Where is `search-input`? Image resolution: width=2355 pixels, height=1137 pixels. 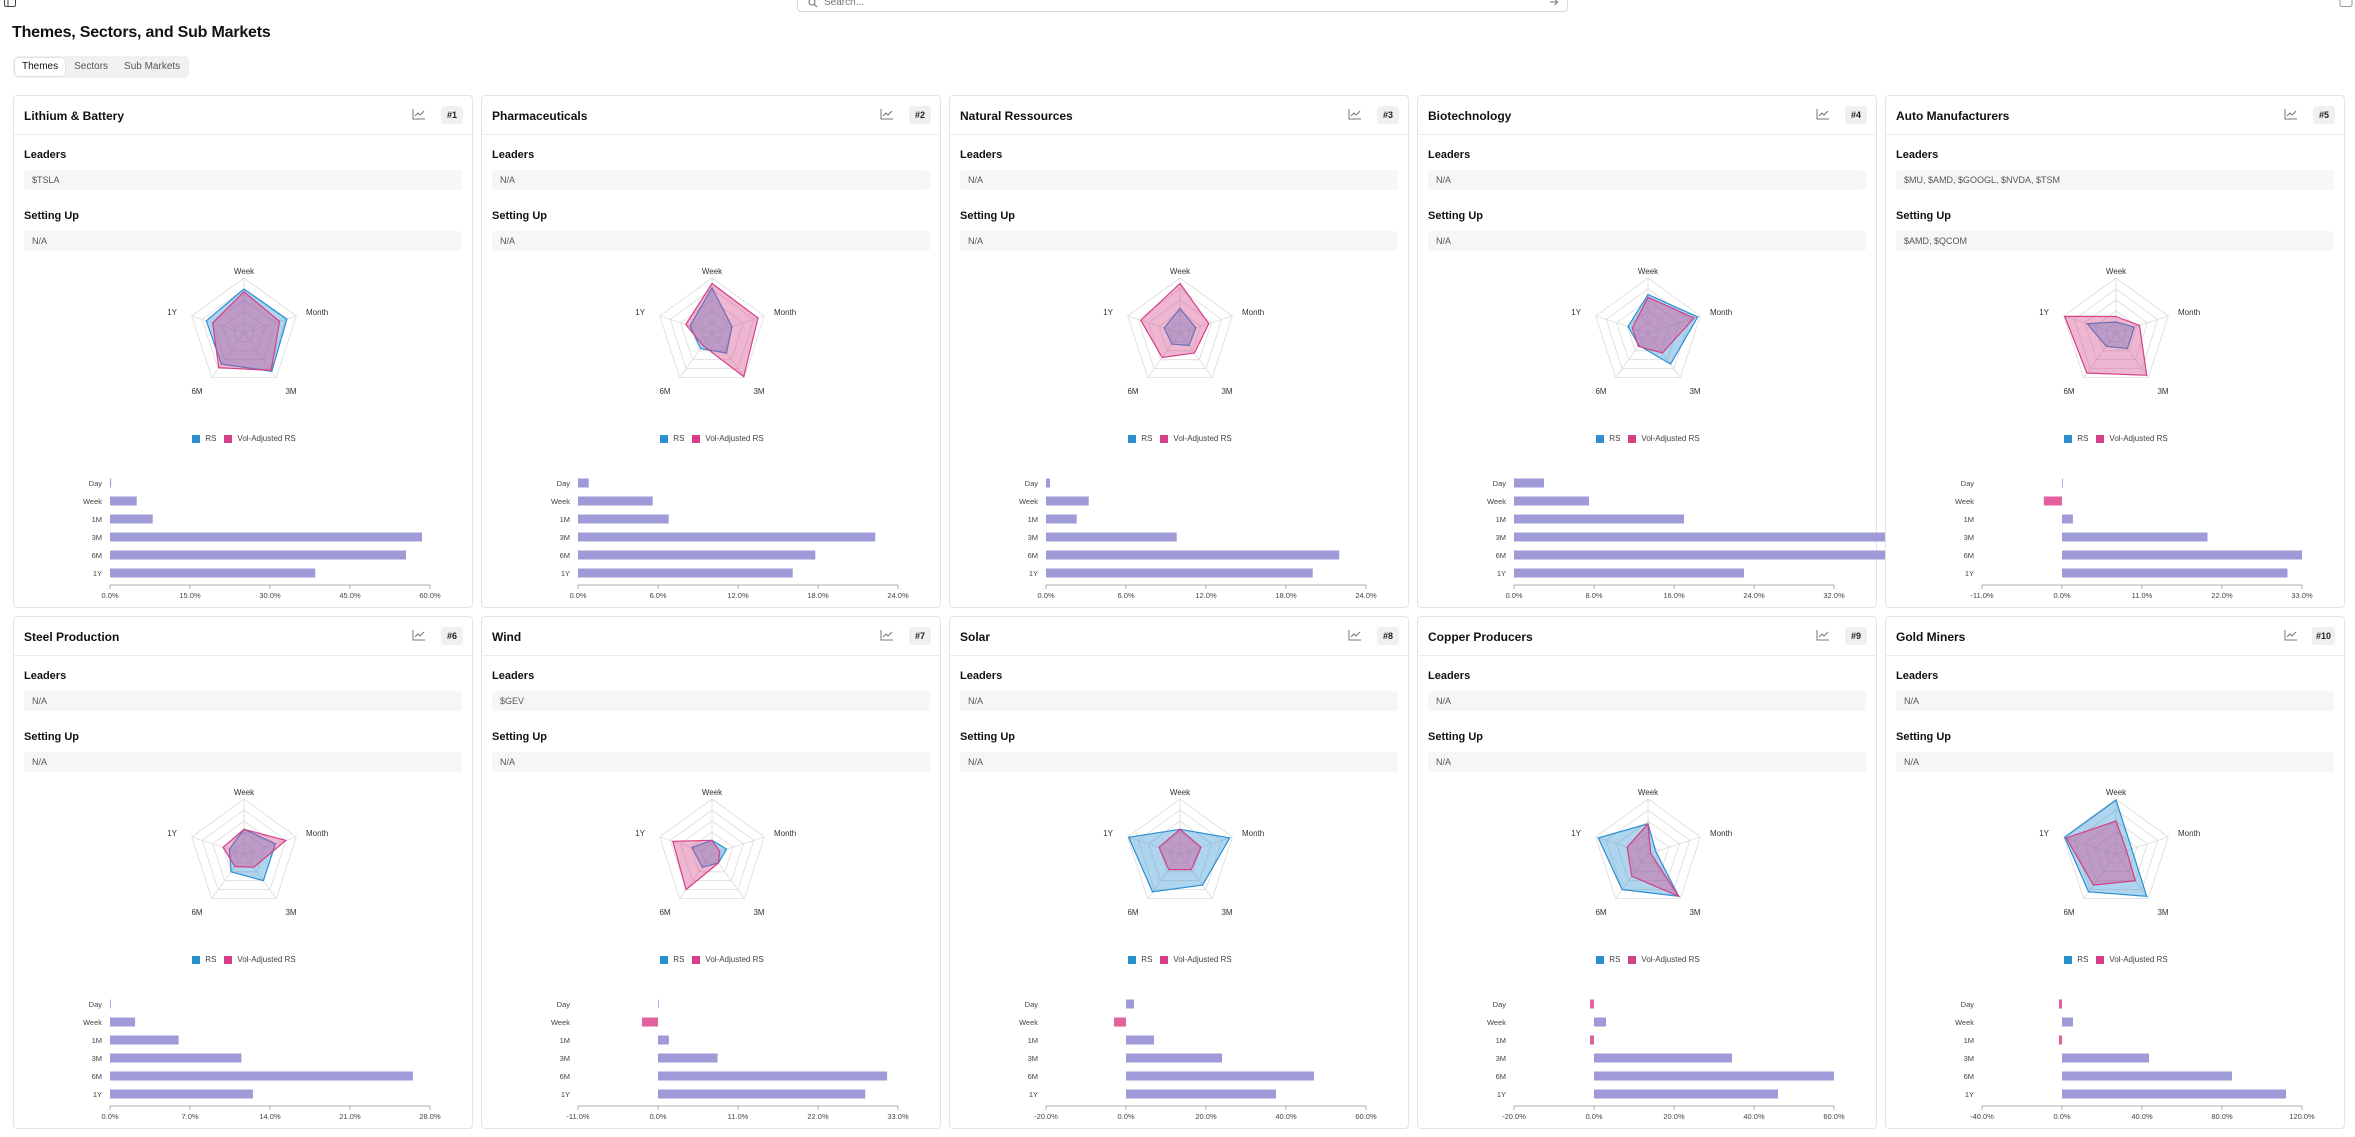 search-input is located at coordinates (1174, 4).